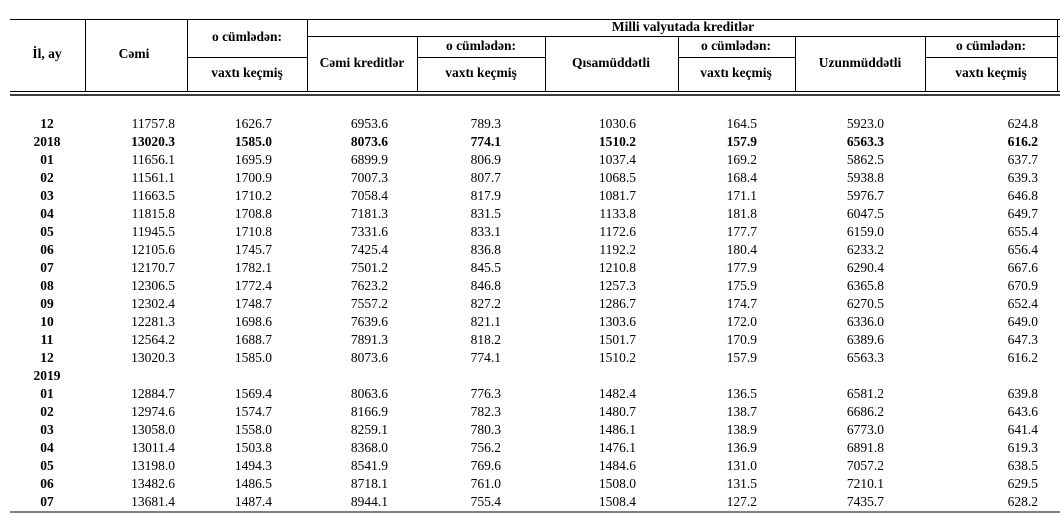 This screenshot has width=1060, height=517. I want to click on cell: 138.7, so click(742, 411).